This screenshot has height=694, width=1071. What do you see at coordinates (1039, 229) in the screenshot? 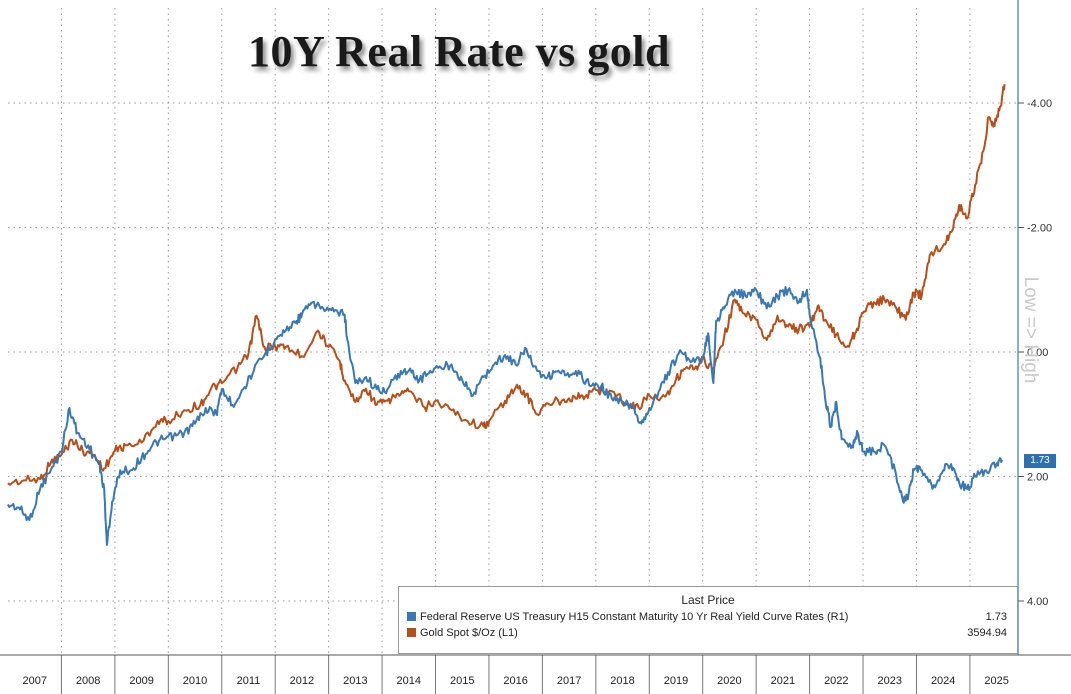
I see `right-tick-label: -2.00` at bounding box center [1039, 229].